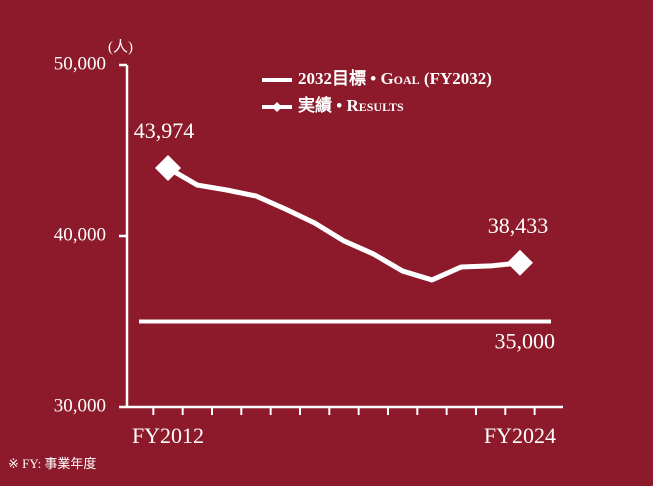 The image size is (653, 486). What do you see at coordinates (80, 405) in the screenshot?
I see `y-tick-label: 30,000` at bounding box center [80, 405].